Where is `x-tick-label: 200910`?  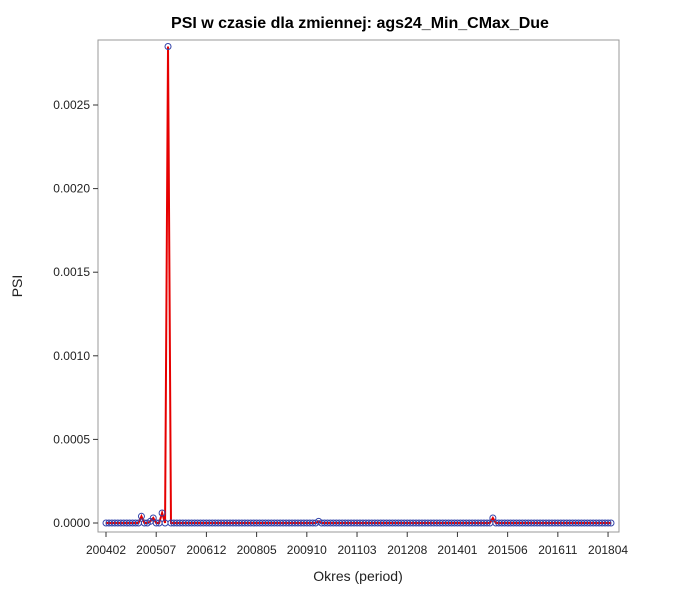 x-tick-label: 200910 is located at coordinates (307, 550).